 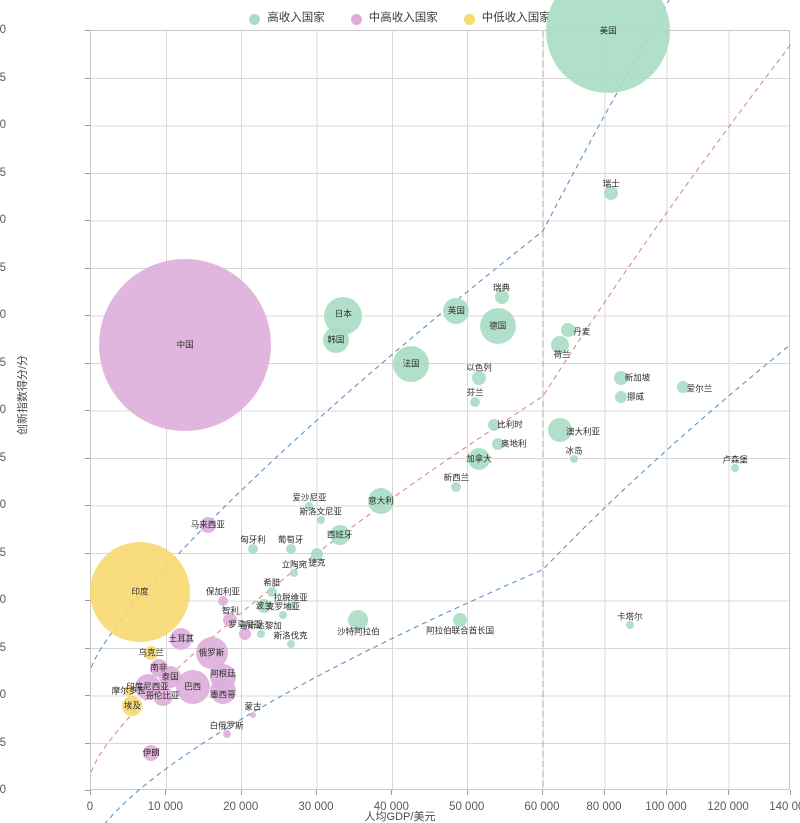 I want to click on bubble-韩国, so click(x=335, y=339).